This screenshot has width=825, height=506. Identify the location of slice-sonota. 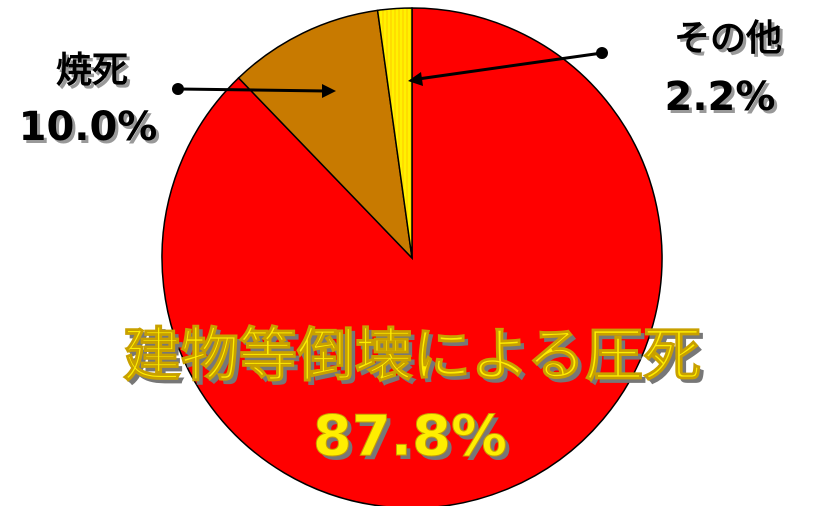
(394, 133).